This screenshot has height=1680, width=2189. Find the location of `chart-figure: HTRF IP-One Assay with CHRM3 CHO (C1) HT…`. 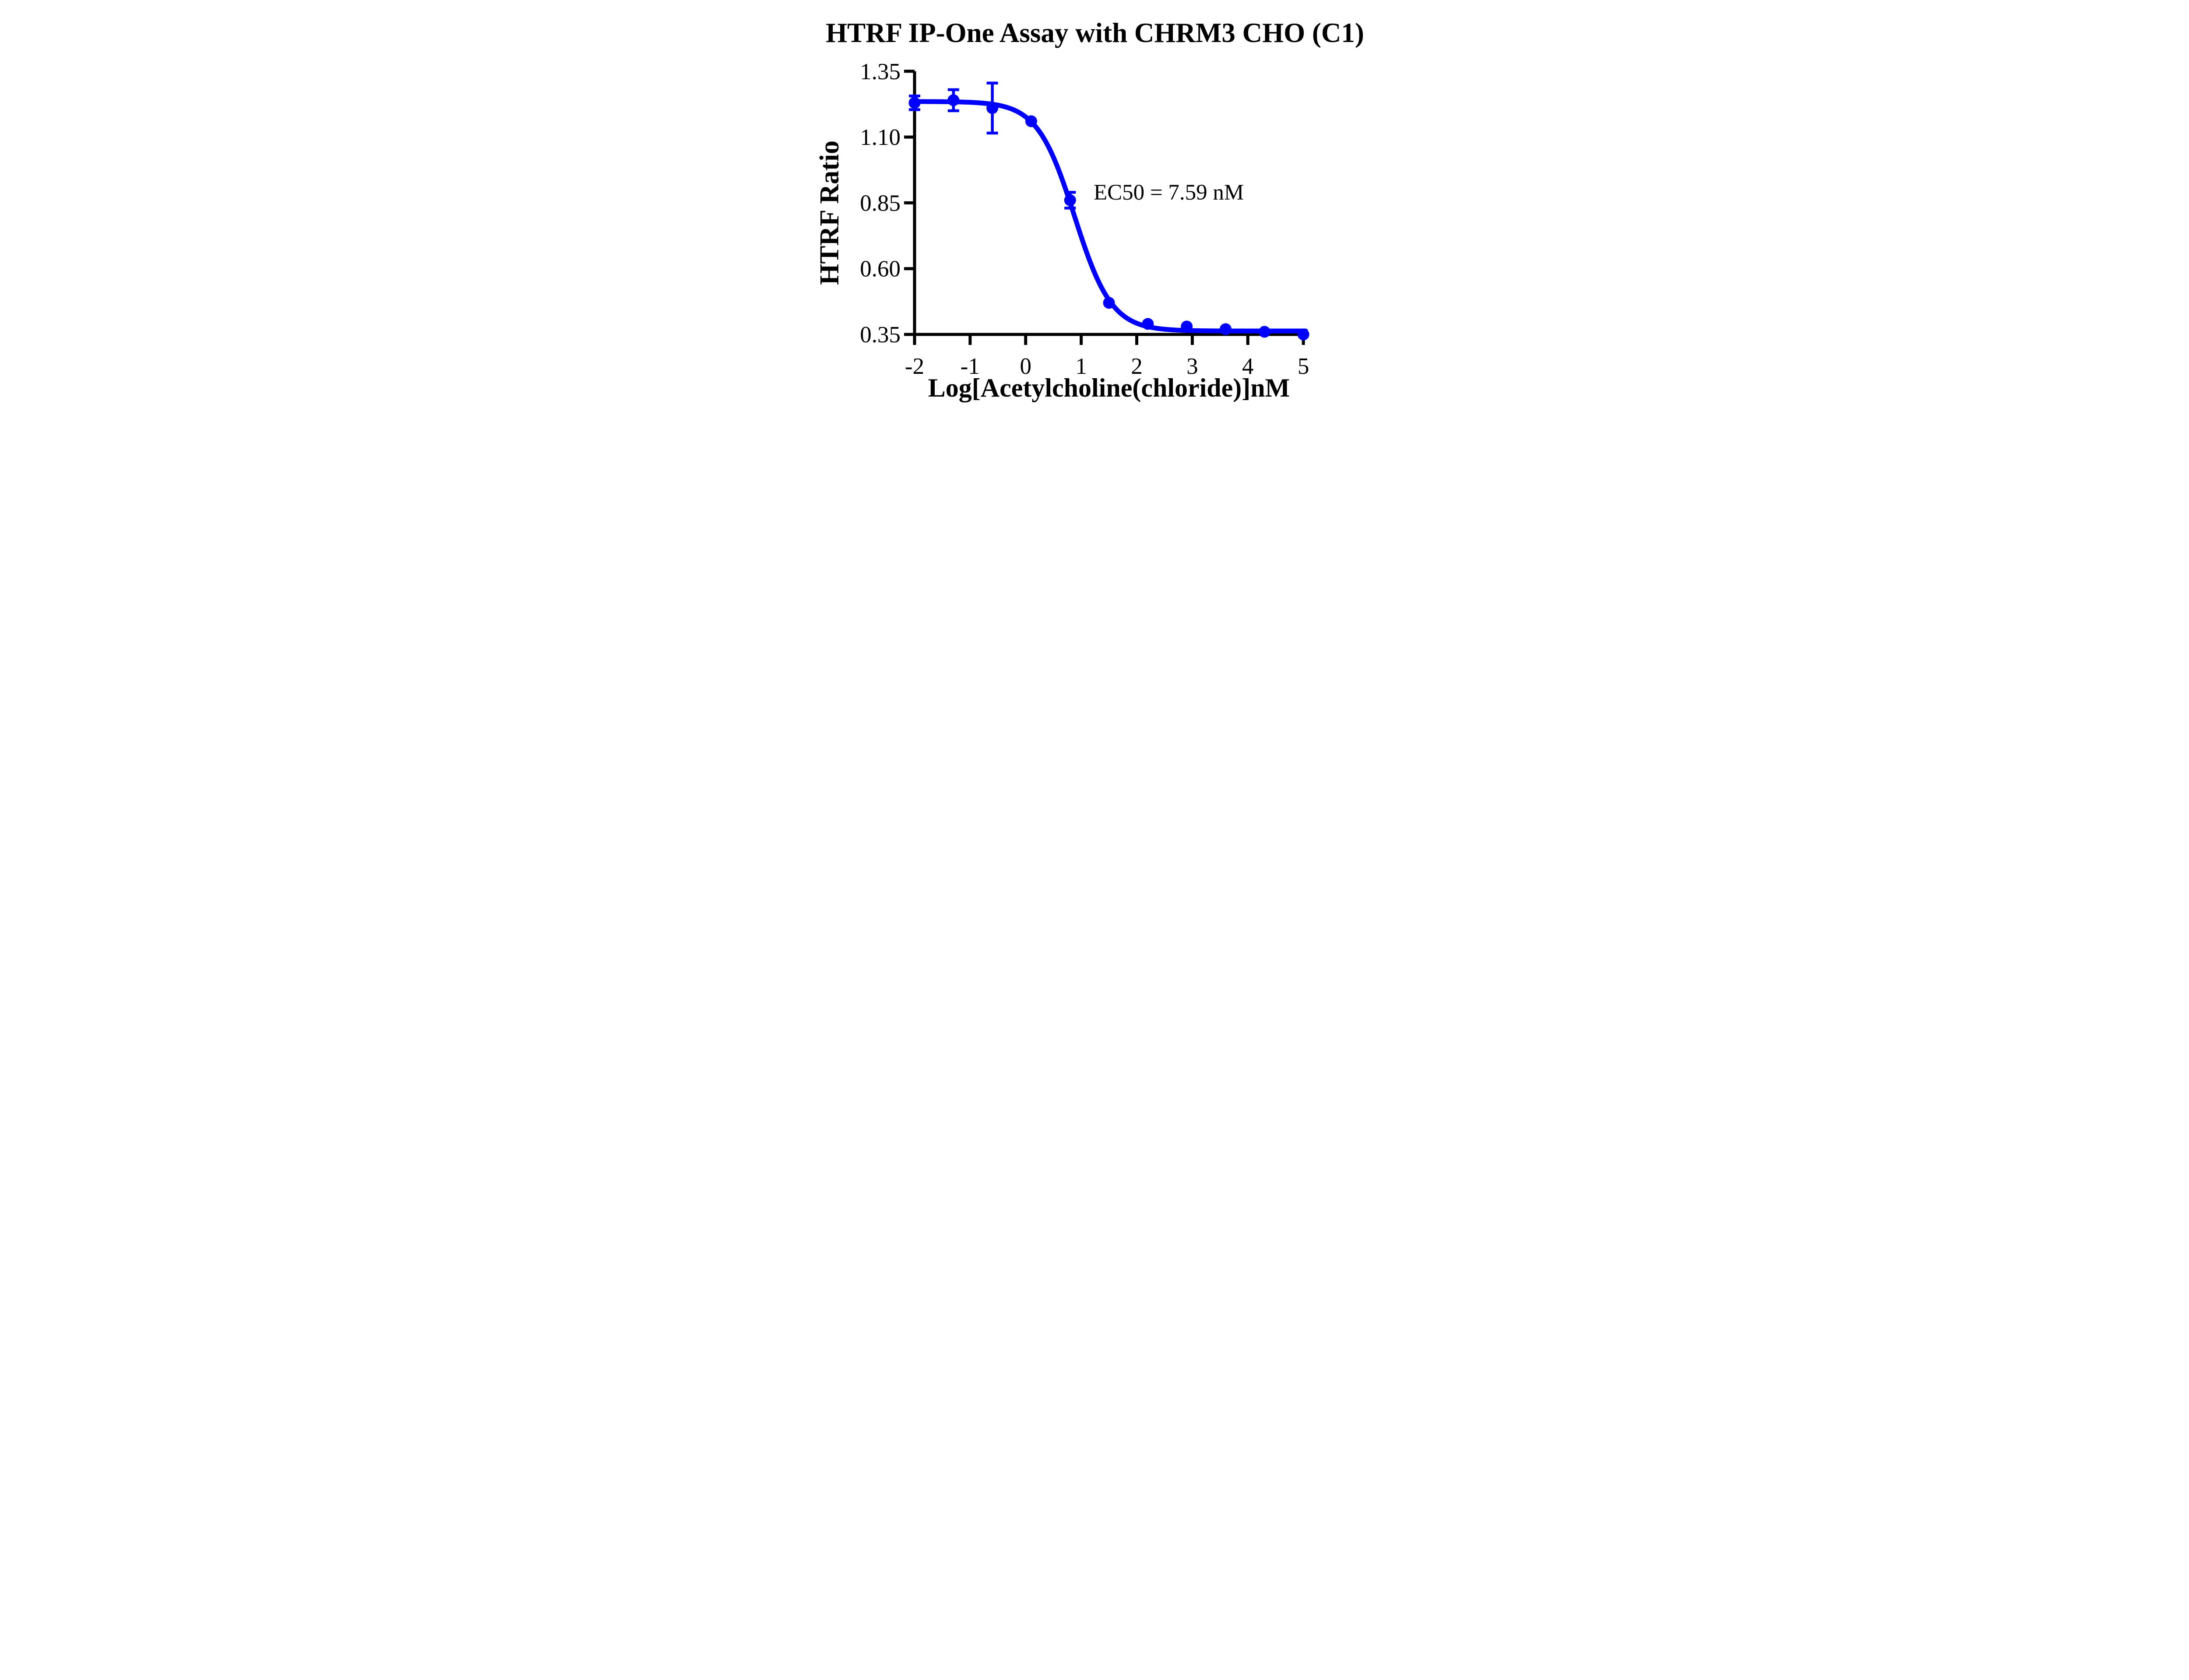

chart-figure: HTRF IP-One Assay with CHRM3 CHO (C1) HT… is located at coordinates (1094, 210).